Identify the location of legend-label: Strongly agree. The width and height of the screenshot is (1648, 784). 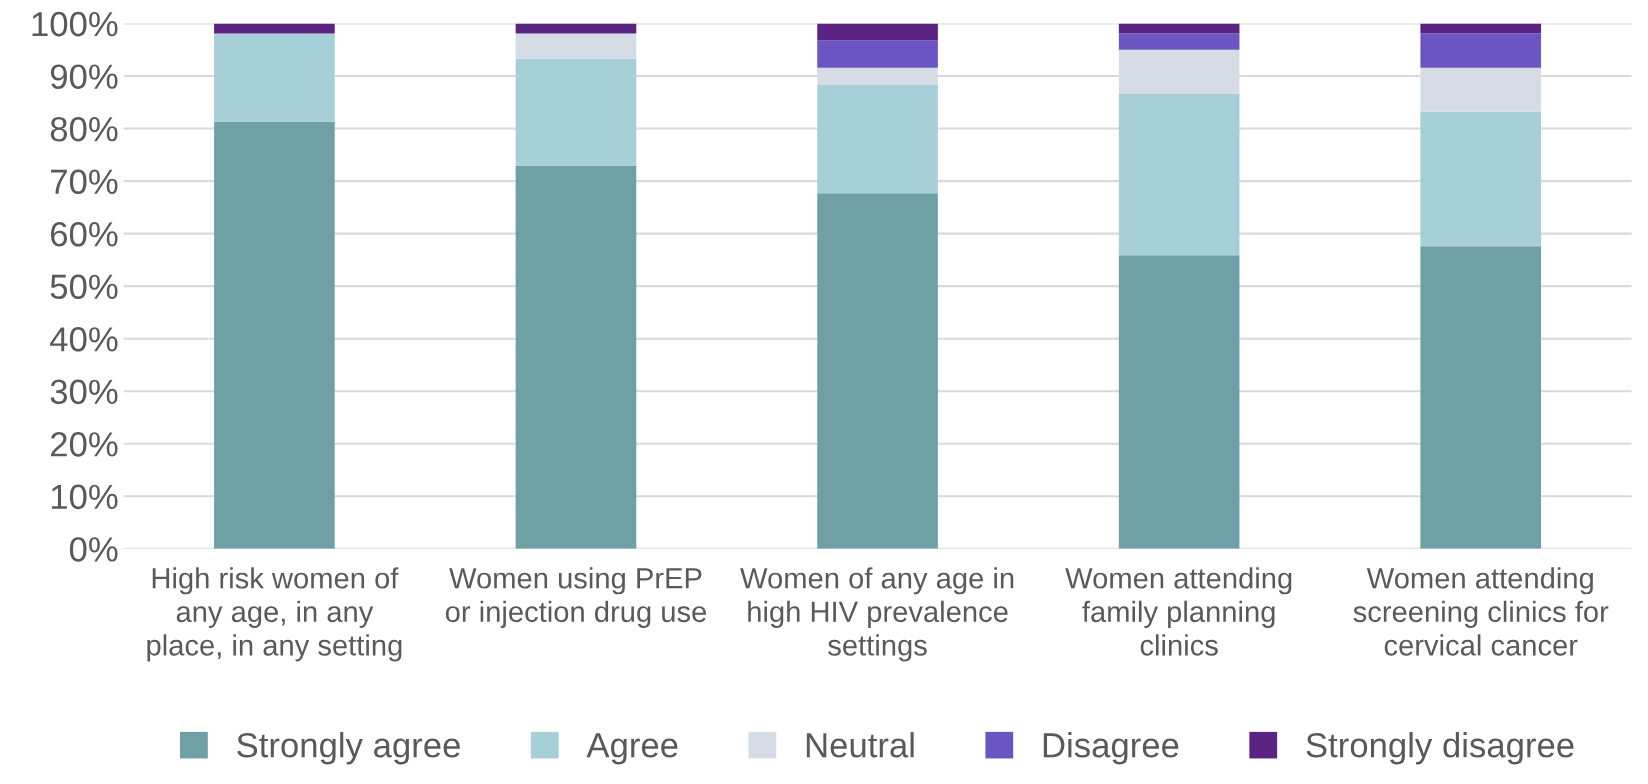
(348, 748).